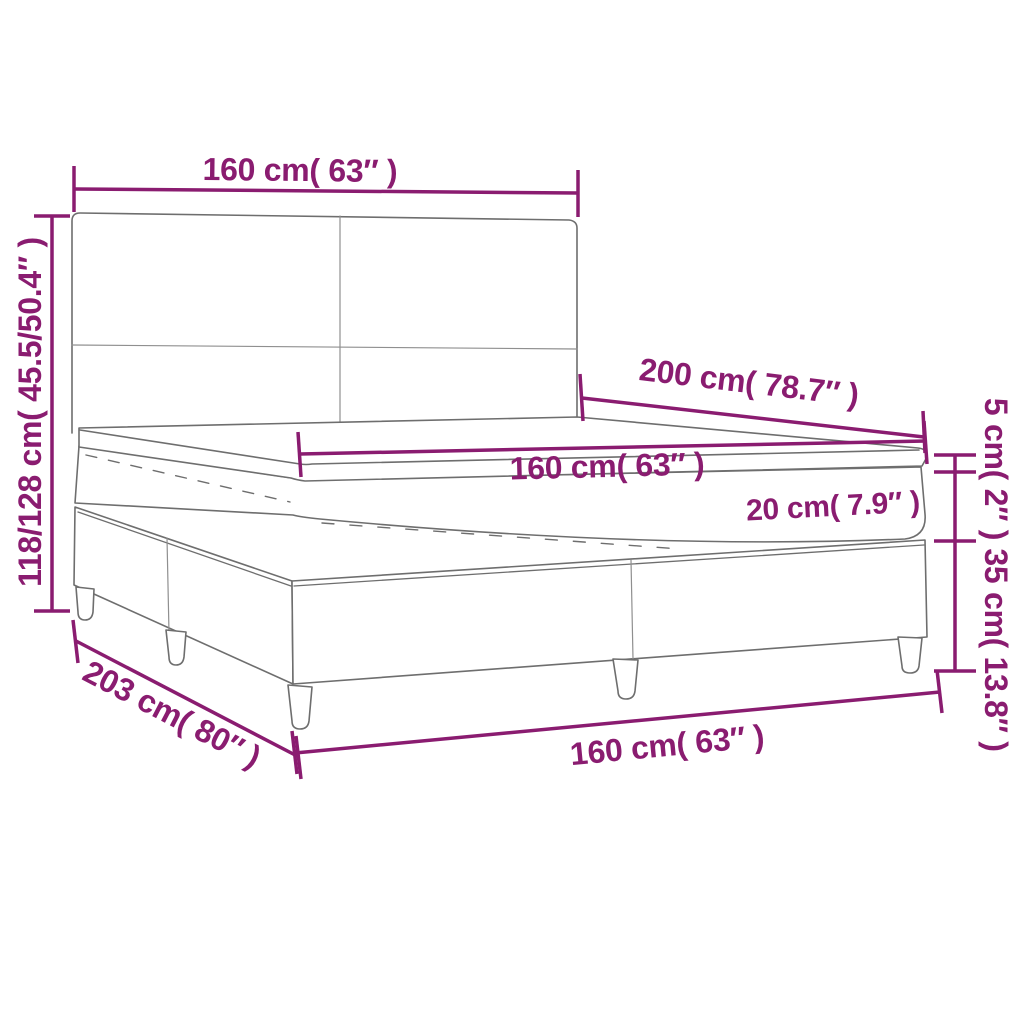 This screenshot has height=1024, width=1024. I want to click on overall-height-label: 118/128 cm( 45.5/50.4″ ), so click(30, 412).